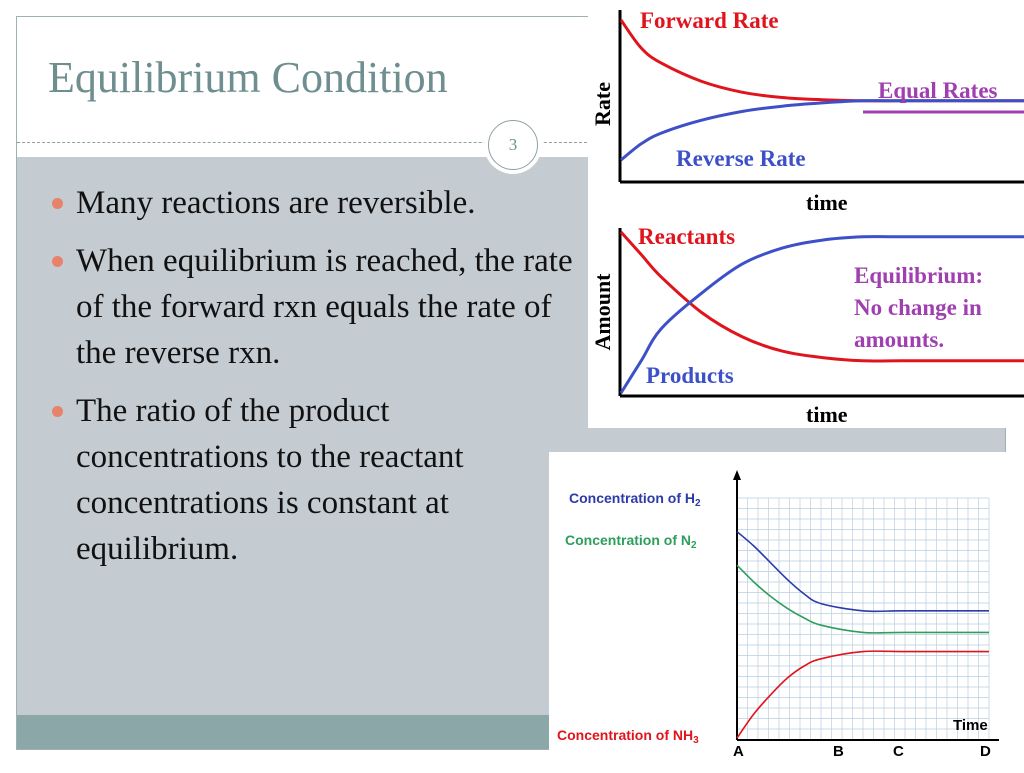 The image size is (1024, 773). What do you see at coordinates (827, 414) in the screenshot?
I see `amount-time-label: time` at bounding box center [827, 414].